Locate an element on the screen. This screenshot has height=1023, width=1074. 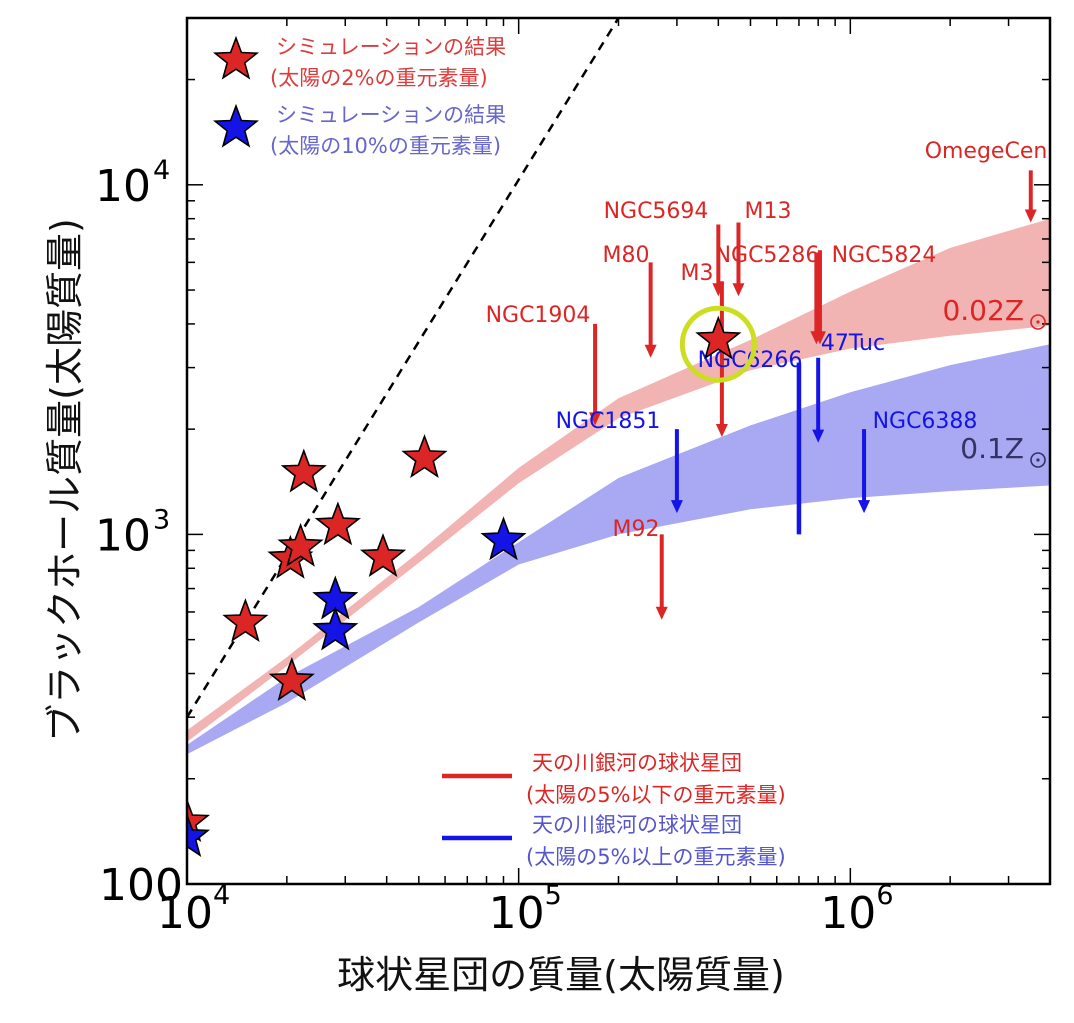
x-tick-exponent: 6 is located at coordinates (884, 895).